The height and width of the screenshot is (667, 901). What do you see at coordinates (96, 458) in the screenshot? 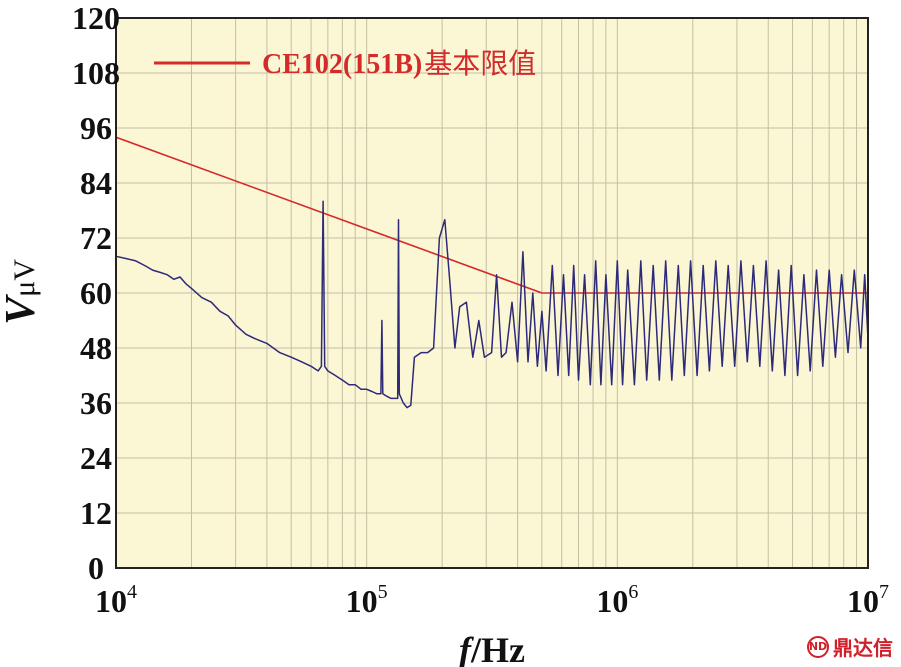
I see `y-tick-label: 24` at bounding box center [96, 458].